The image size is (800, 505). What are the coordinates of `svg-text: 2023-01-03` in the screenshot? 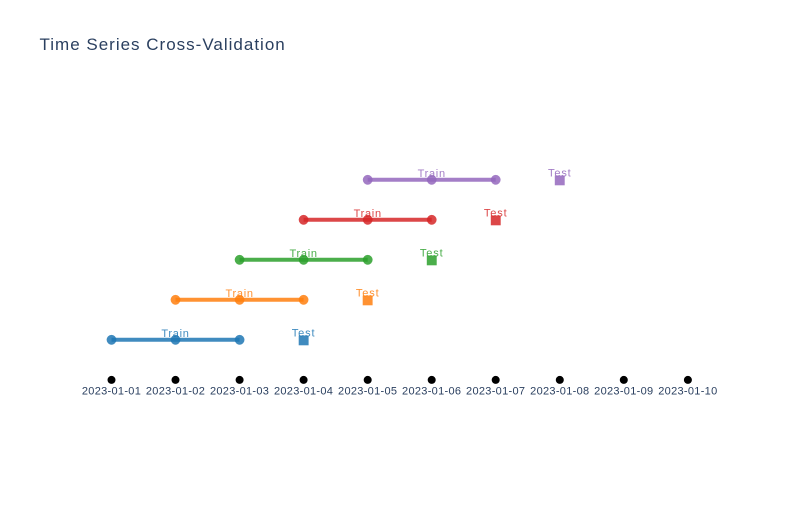 It's located at (239, 392).